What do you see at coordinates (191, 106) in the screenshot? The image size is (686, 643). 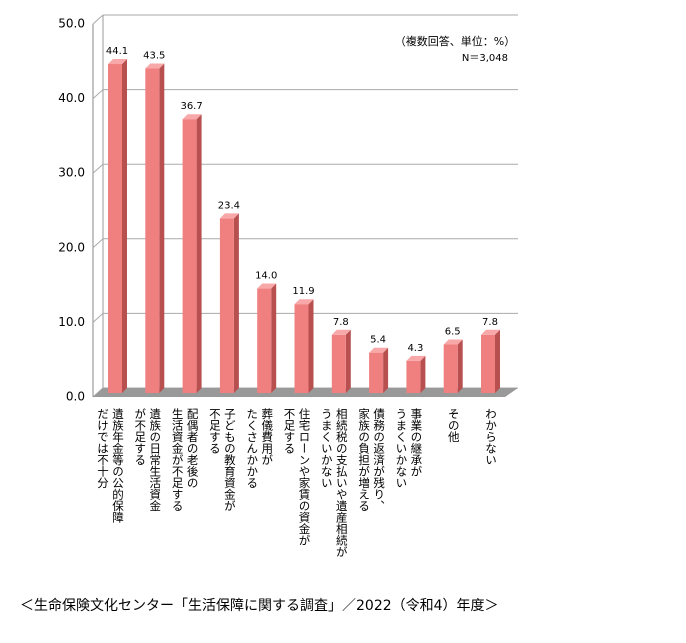 I see `value-label: 36.7` at bounding box center [191, 106].